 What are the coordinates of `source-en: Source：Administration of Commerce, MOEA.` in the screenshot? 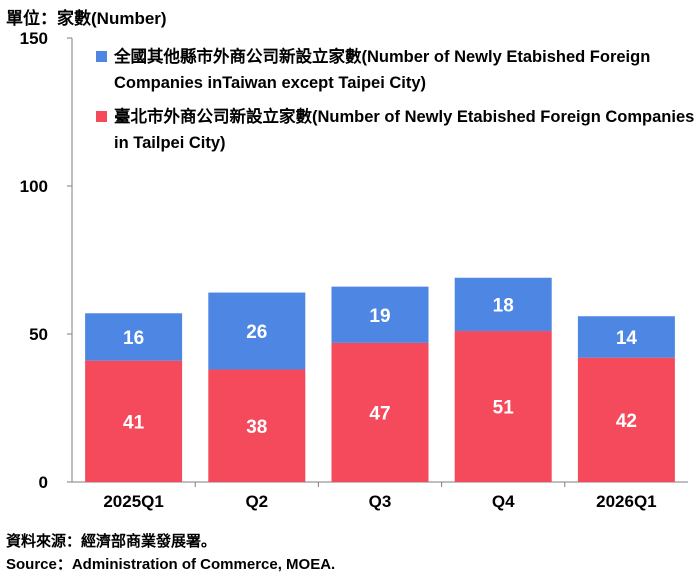 It's located at (171, 564).